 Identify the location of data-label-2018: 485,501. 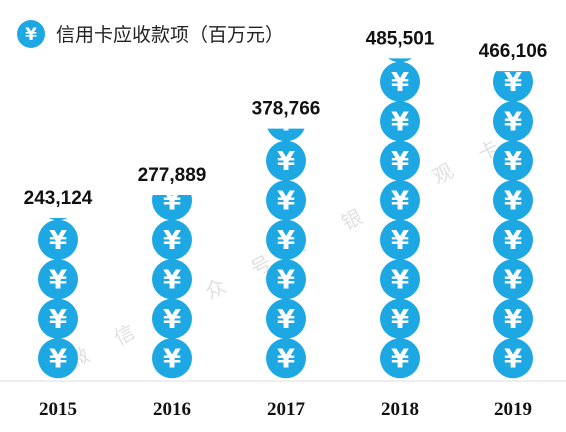
(400, 38).